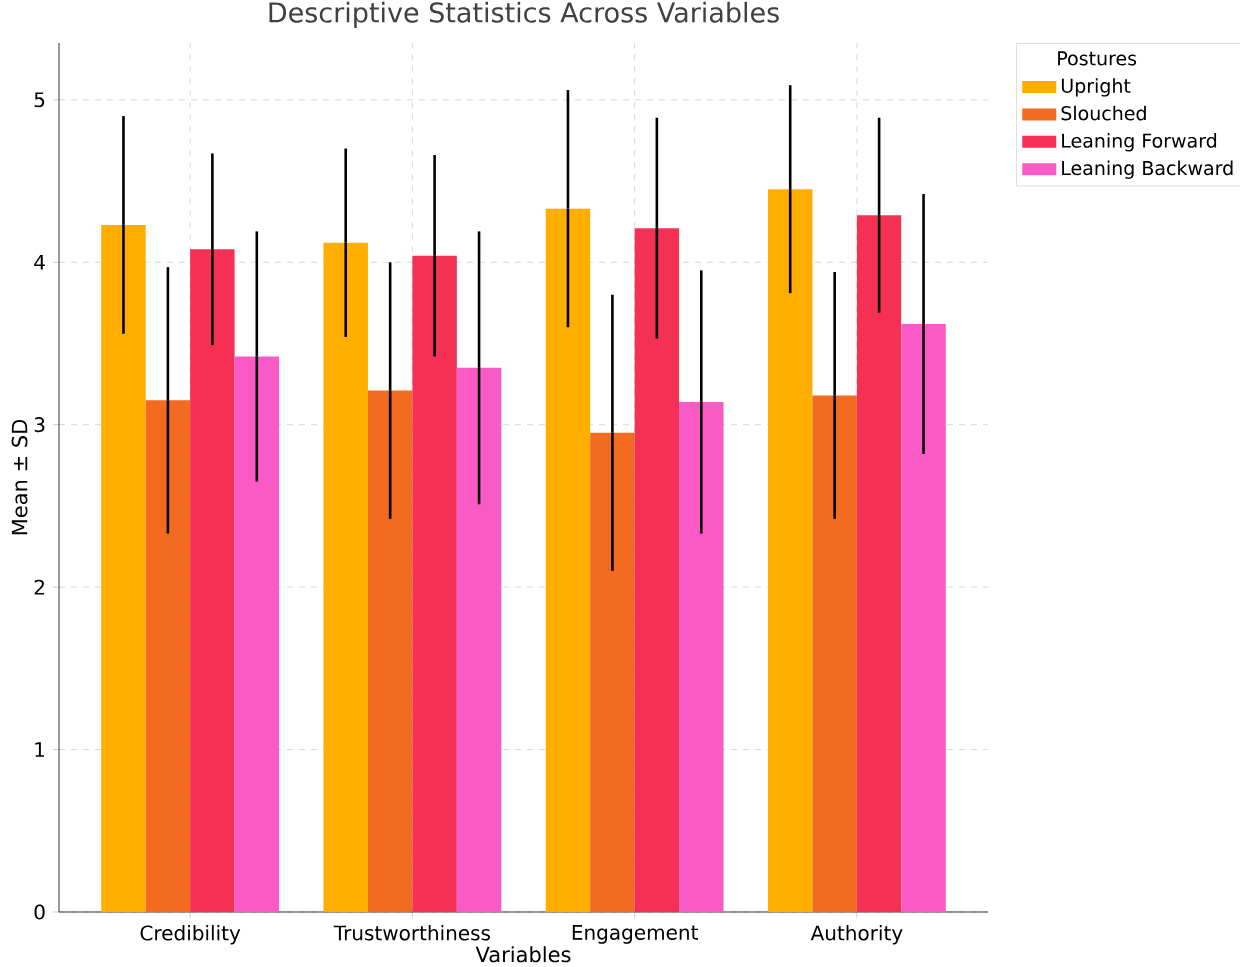  Describe the element at coordinates (523, 954) in the screenshot. I see `x-axis-title: Variables` at that location.